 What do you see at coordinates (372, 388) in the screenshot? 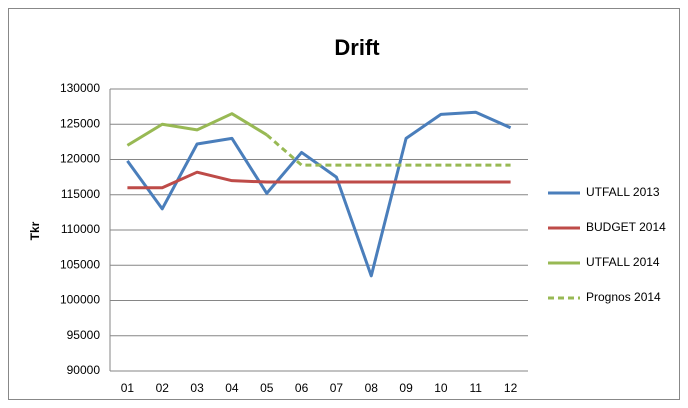
I see `x-tick-label: 08` at bounding box center [372, 388].